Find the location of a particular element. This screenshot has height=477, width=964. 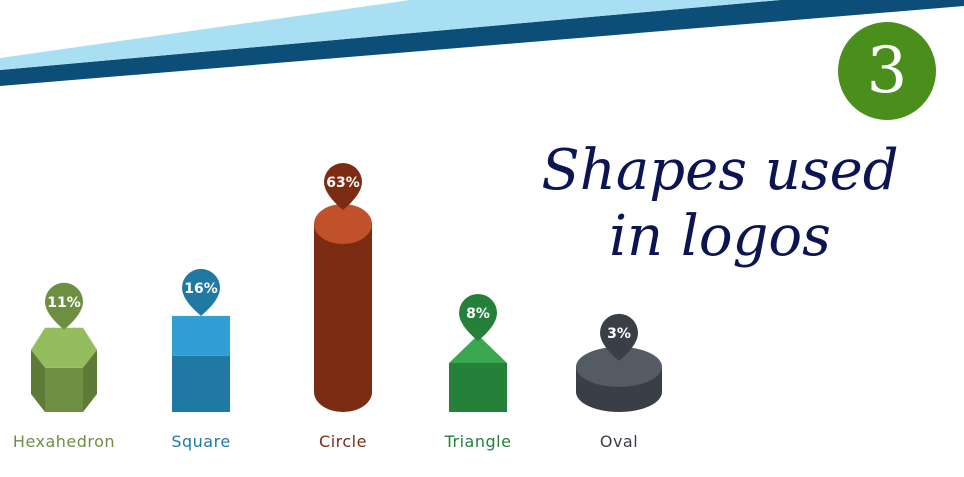

hexahedron-value-pin: 11% is located at coordinates (64, 306).